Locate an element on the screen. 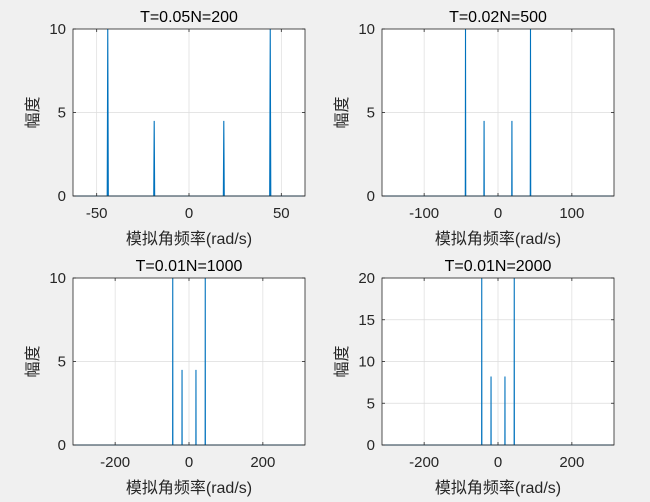 This screenshot has height=502, width=650. y-tick-label: 15 is located at coordinates (366, 320).